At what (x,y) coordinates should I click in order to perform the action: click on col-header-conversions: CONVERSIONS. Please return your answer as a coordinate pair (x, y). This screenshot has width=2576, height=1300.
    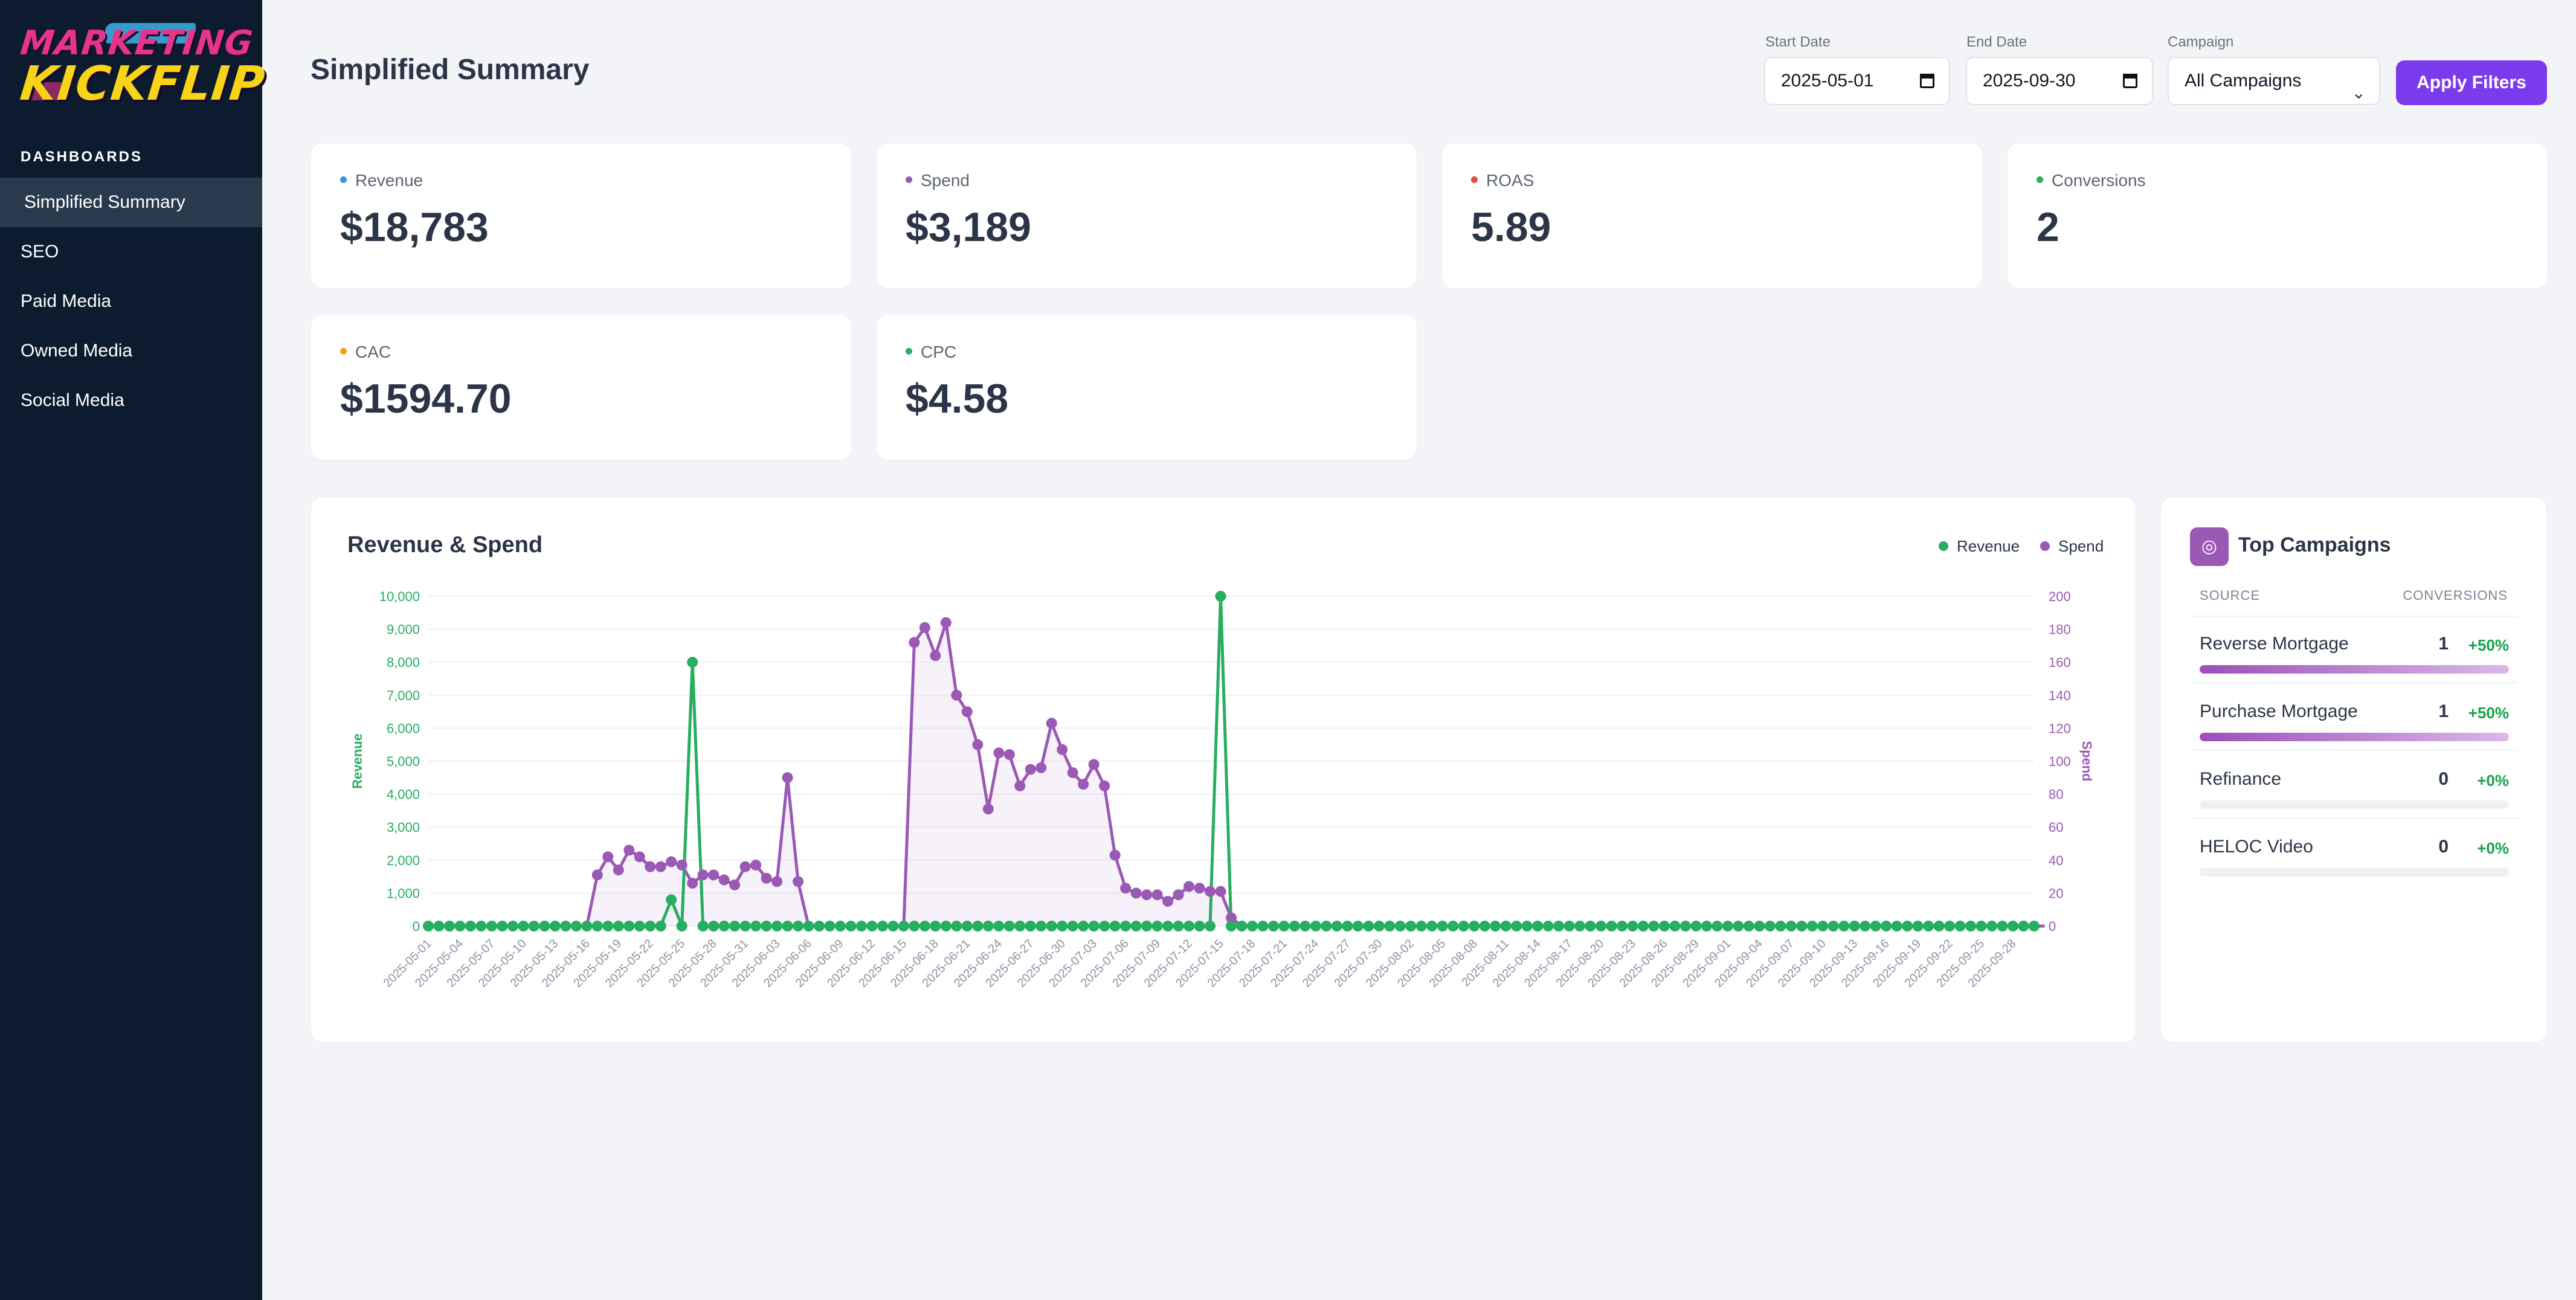
    Looking at the image, I should click on (2455, 595).